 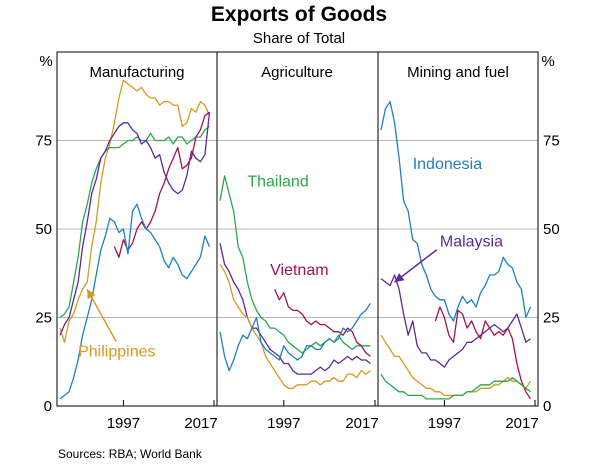 What do you see at coordinates (91, 294) in the screenshot?
I see `annotation-arrowhead-philippines` at bounding box center [91, 294].